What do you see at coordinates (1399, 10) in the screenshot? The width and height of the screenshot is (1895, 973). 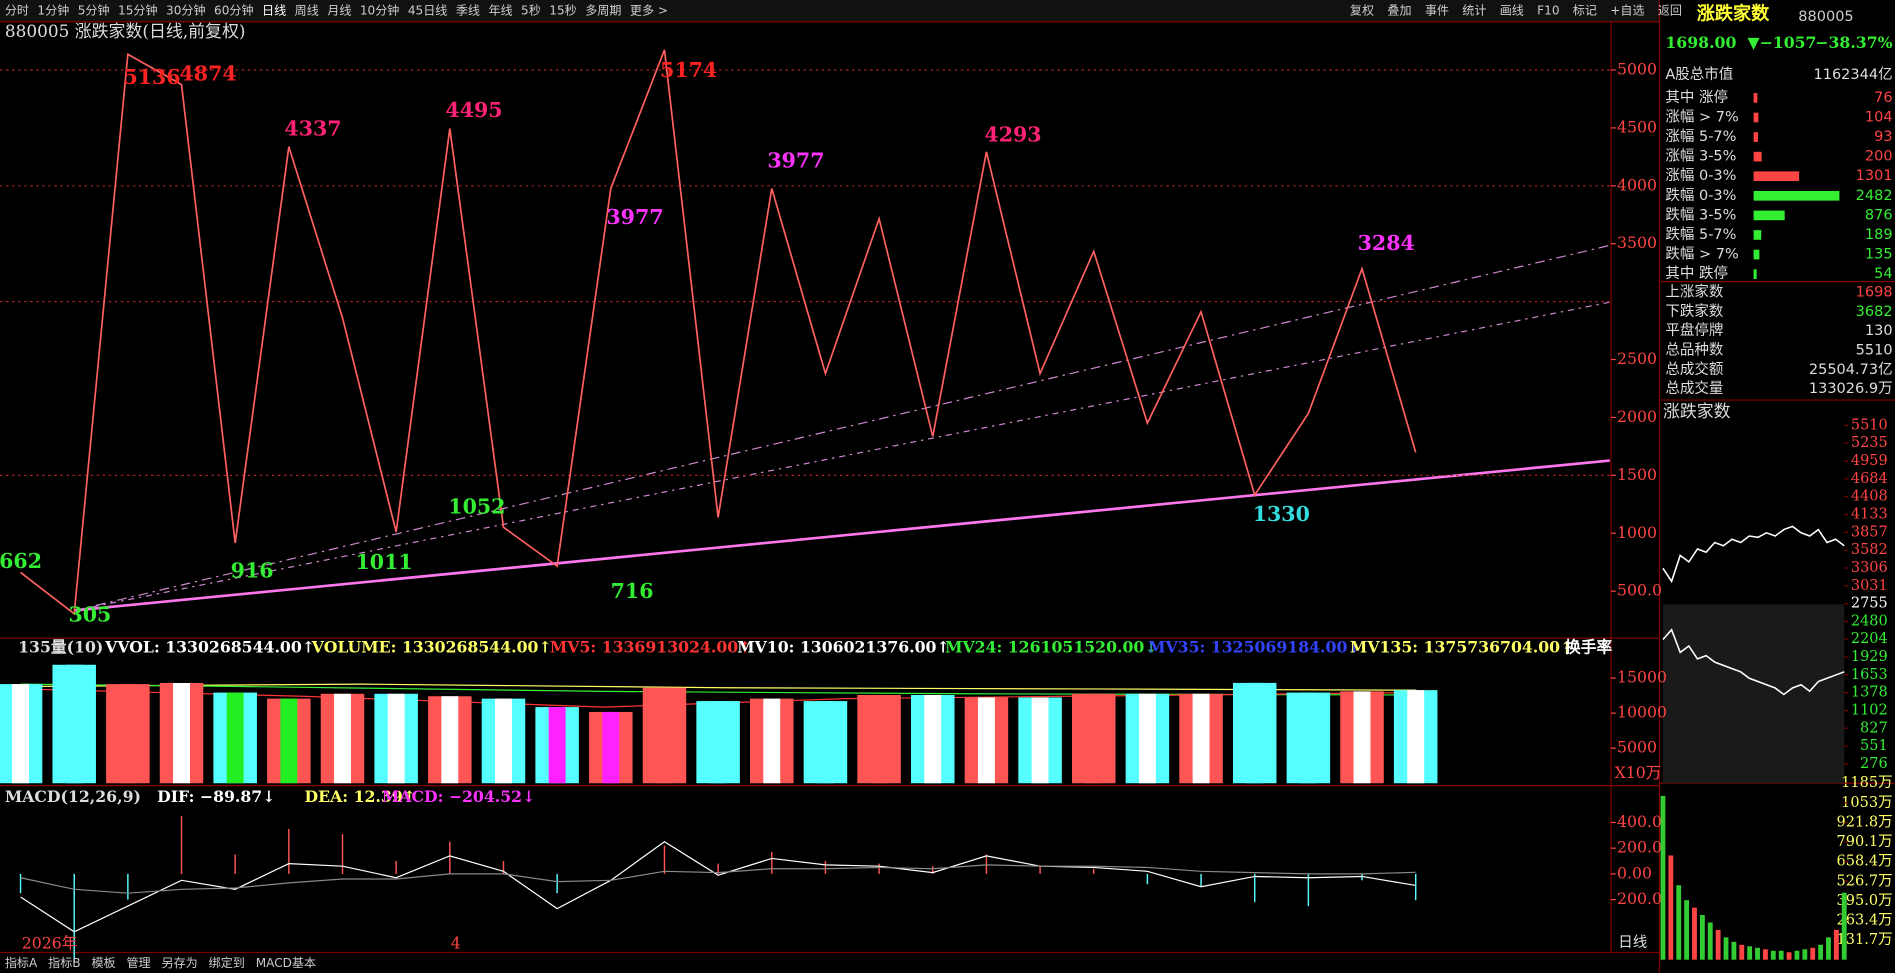 I see `toolbar-button: 叠加` at bounding box center [1399, 10].